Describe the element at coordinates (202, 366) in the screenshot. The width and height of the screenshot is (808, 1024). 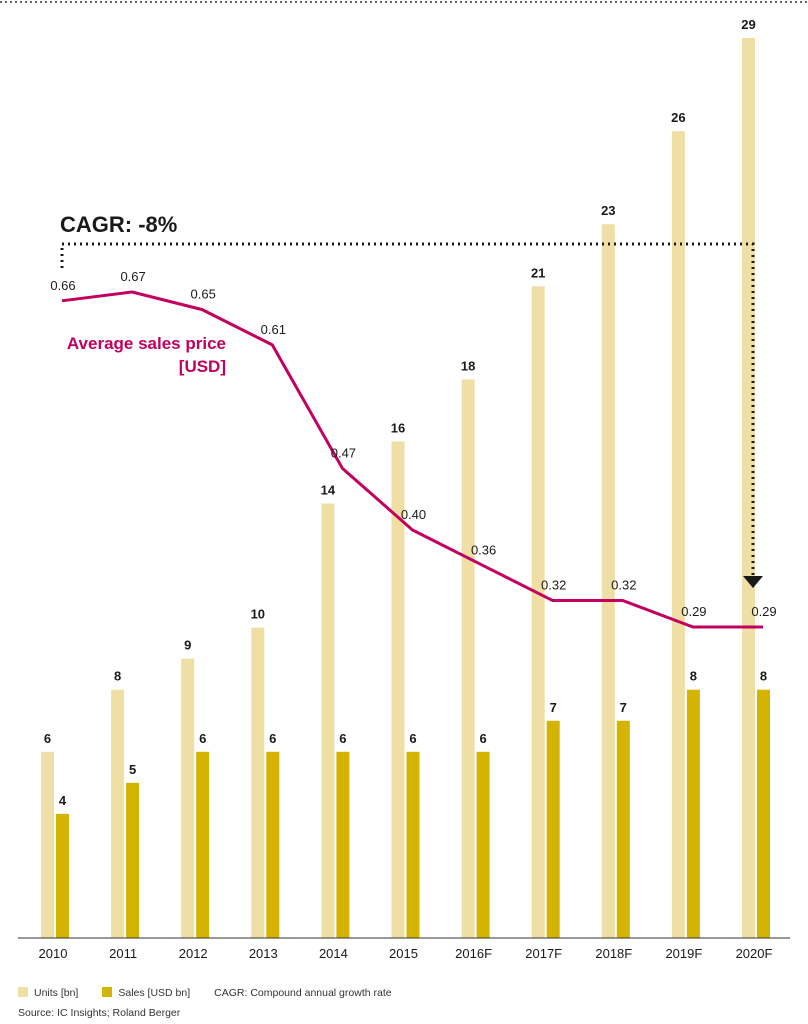
I see `price-series-label-line2: [USD]` at that location.